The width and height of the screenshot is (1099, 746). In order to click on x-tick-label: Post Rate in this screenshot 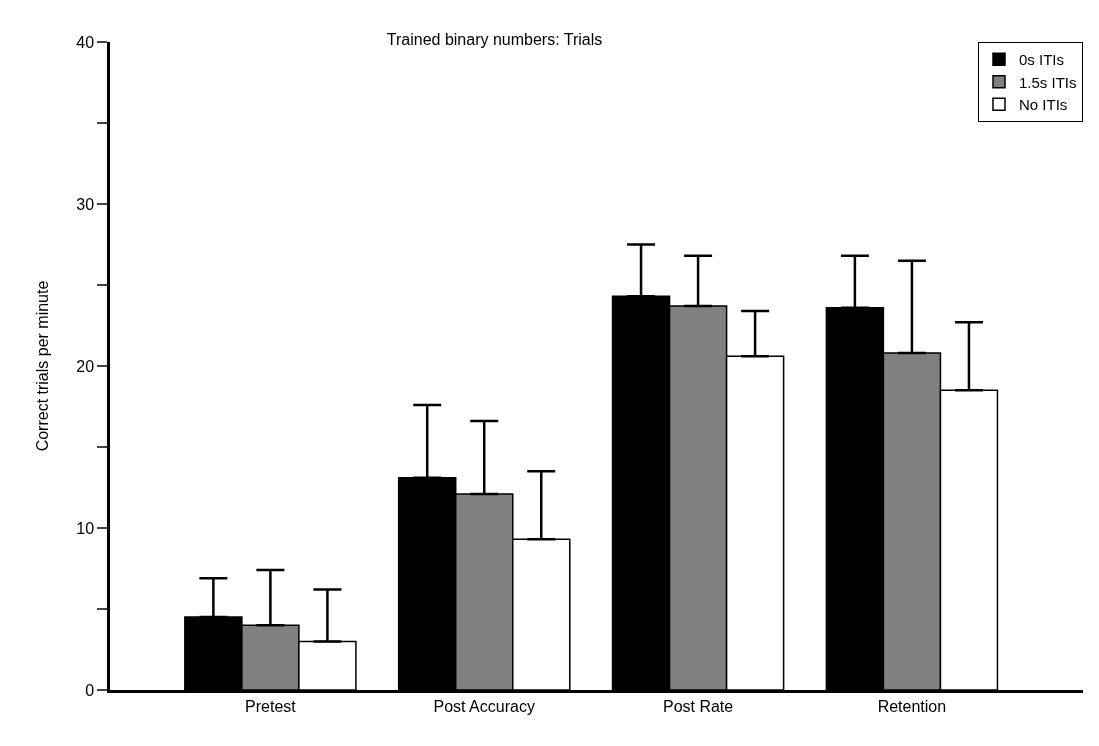, I will do `click(698, 706)`.